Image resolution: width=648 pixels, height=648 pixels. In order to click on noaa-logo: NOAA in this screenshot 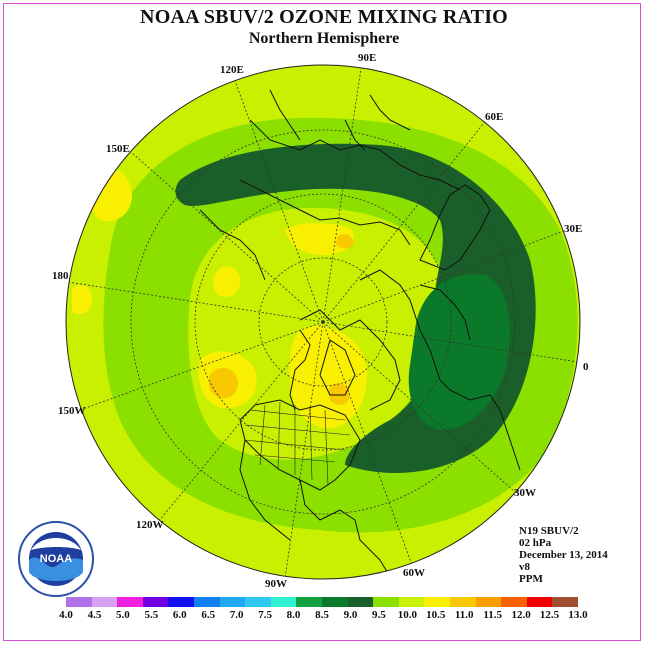, I will do `click(56, 559)`.